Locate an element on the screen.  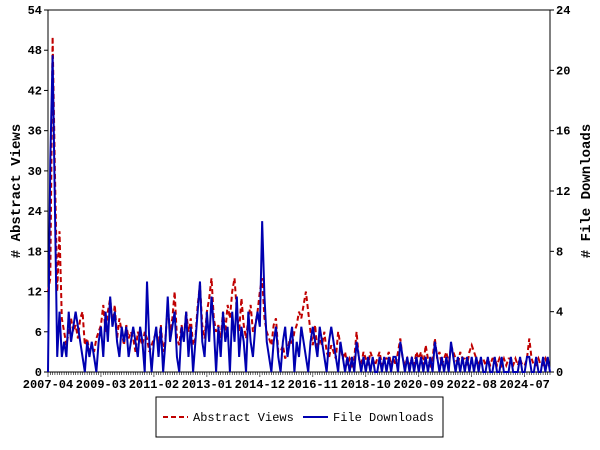
y2-tick-label: 4 is located at coordinates (559, 313).